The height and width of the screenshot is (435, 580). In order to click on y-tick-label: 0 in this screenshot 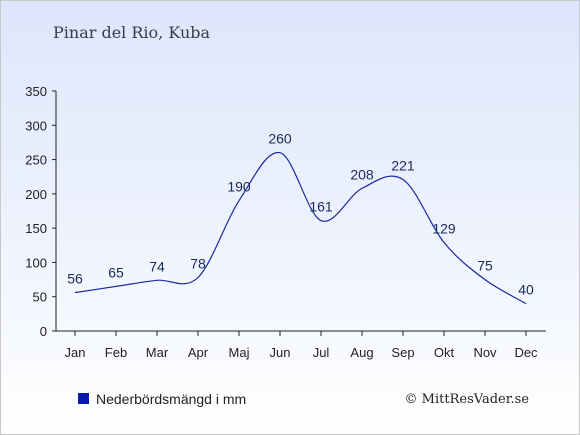, I will do `click(43, 331)`.